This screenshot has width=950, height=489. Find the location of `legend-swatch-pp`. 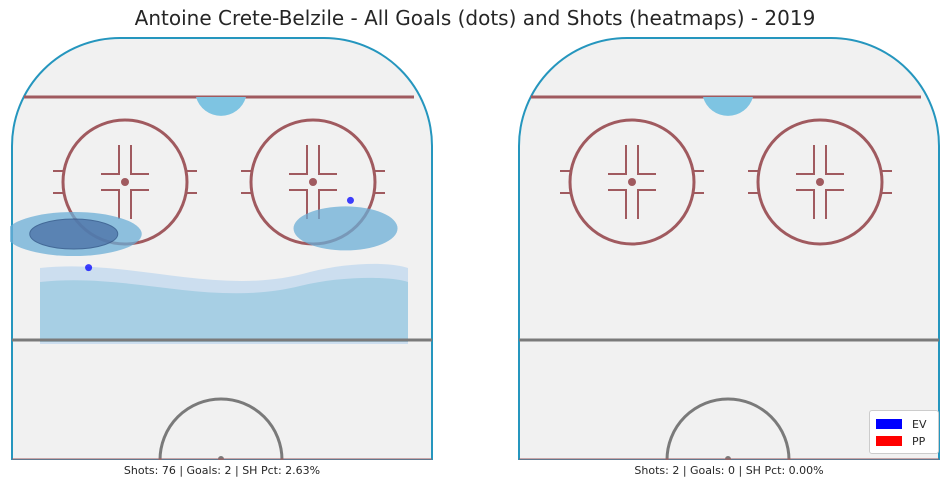

legend-swatch-pp is located at coordinates (889, 441).